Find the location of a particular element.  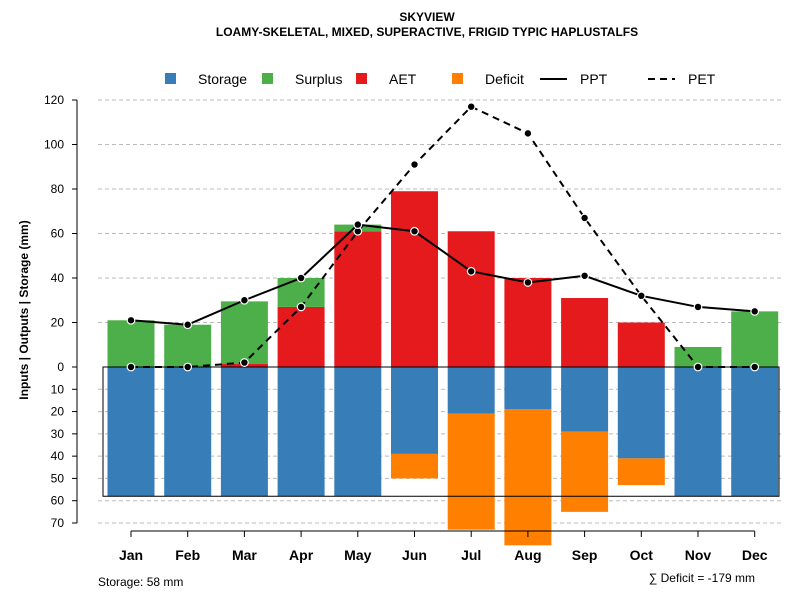

legend-label-storage: Storage is located at coordinates (222, 79).